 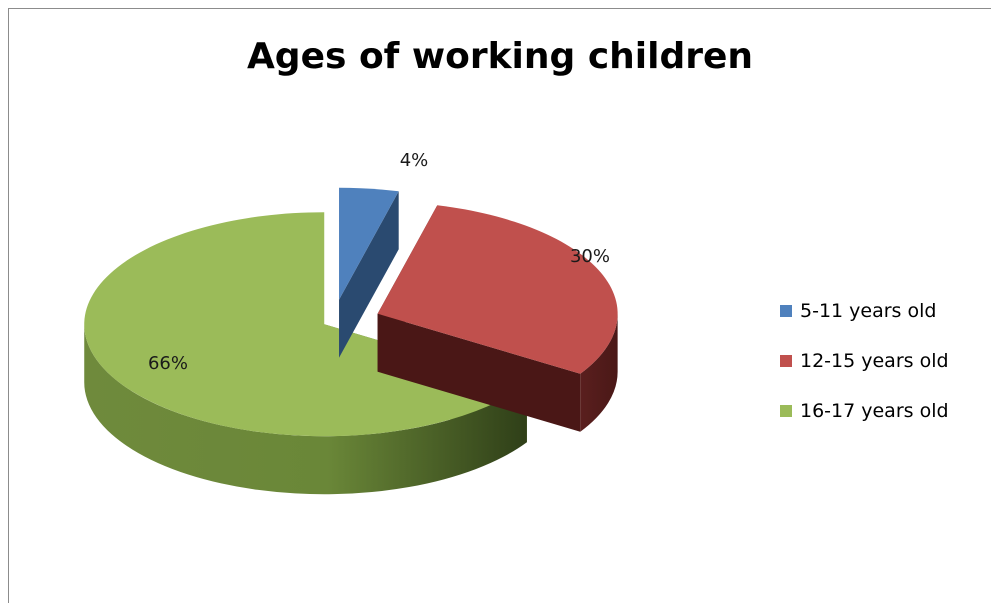 I want to click on legend-item-12-15: 12-15 years old, so click(x=882, y=361).